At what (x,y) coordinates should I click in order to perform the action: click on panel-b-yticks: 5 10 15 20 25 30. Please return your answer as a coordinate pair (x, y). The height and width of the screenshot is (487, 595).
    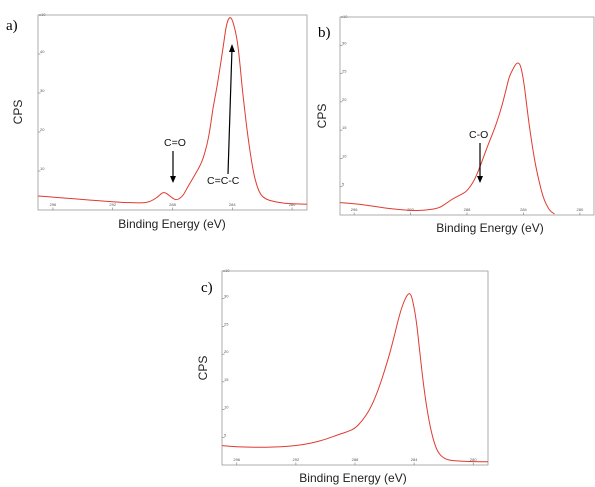
    Looking at the image, I should click on (343, 114).